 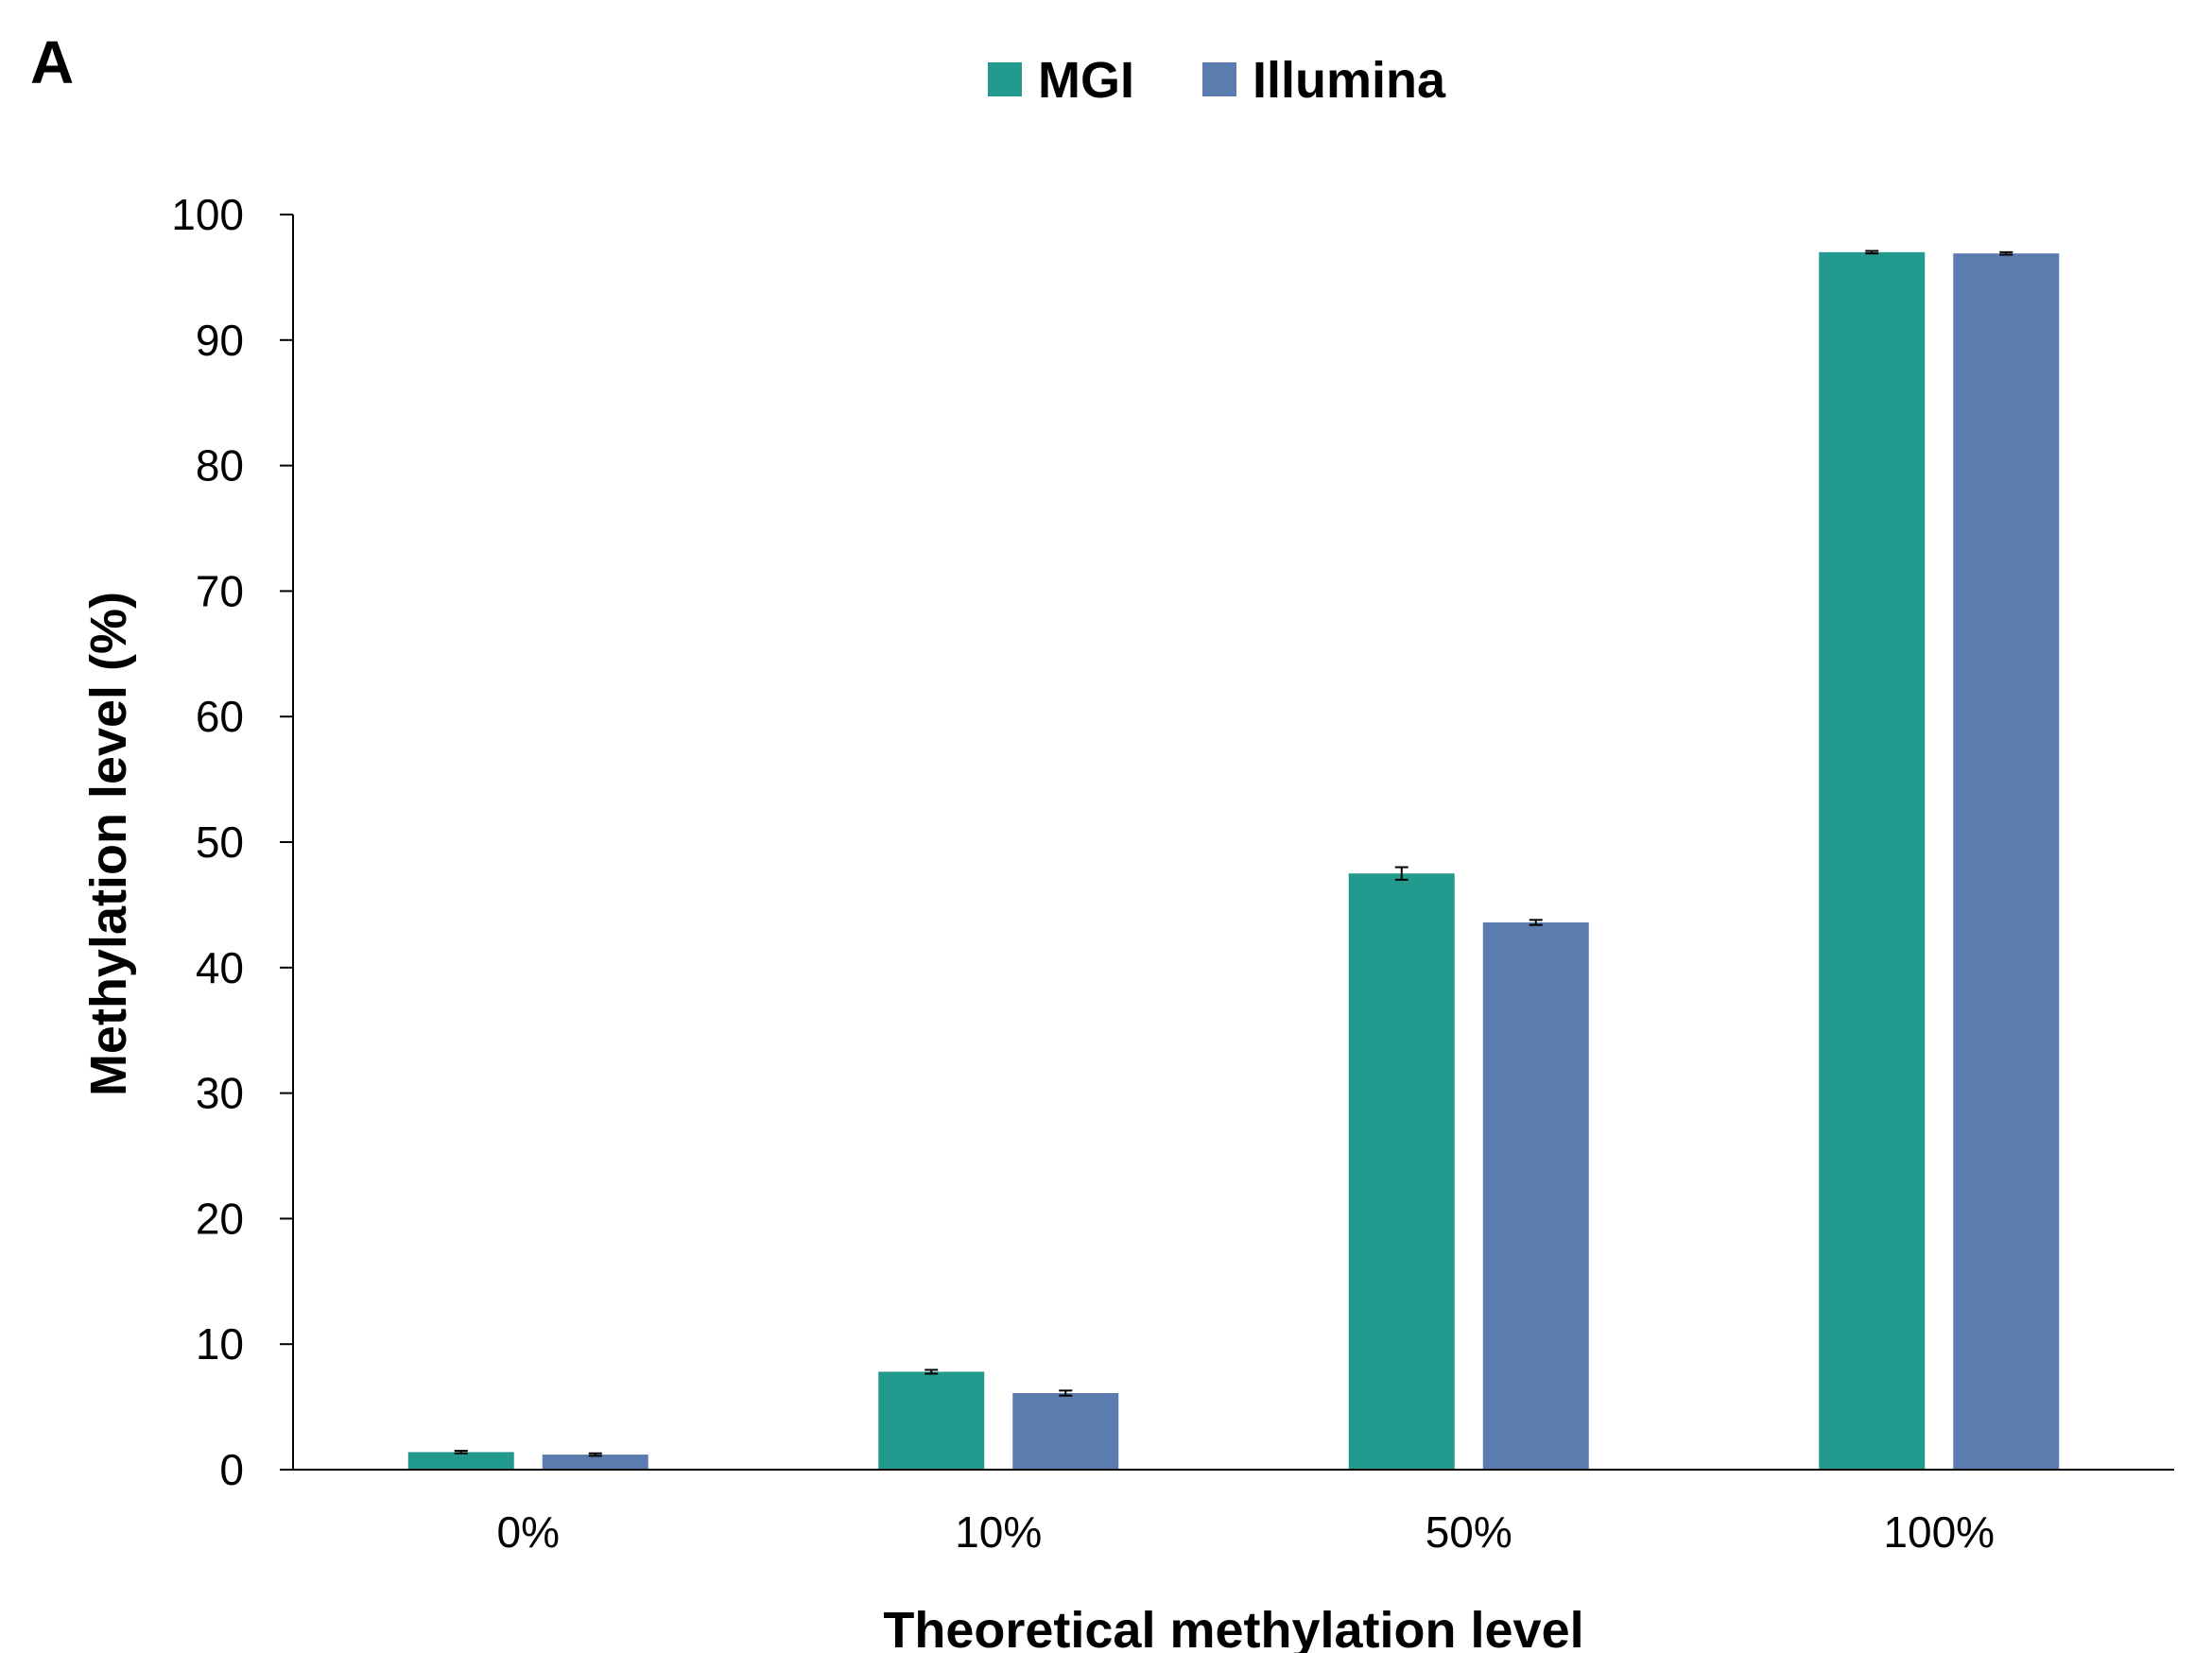 I want to click on y-tick-label: 100, so click(x=207, y=215).